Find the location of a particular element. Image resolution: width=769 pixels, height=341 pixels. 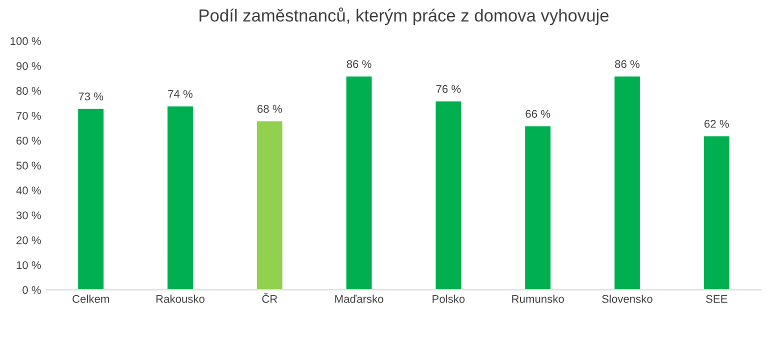

y-tick-label: 80 % is located at coordinates (28, 90).